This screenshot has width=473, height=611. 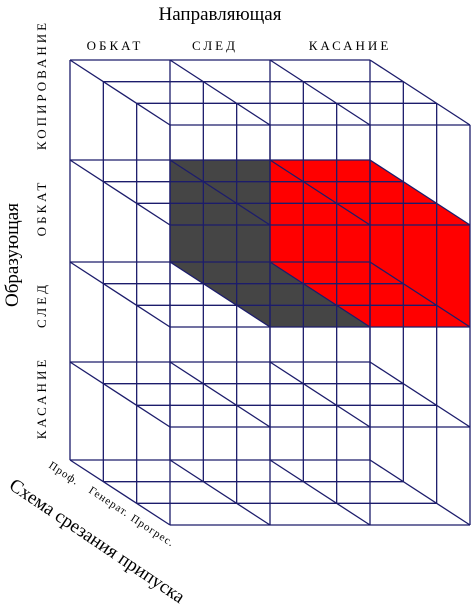 I want to click on column-label: СЛЕД, so click(x=215, y=45).